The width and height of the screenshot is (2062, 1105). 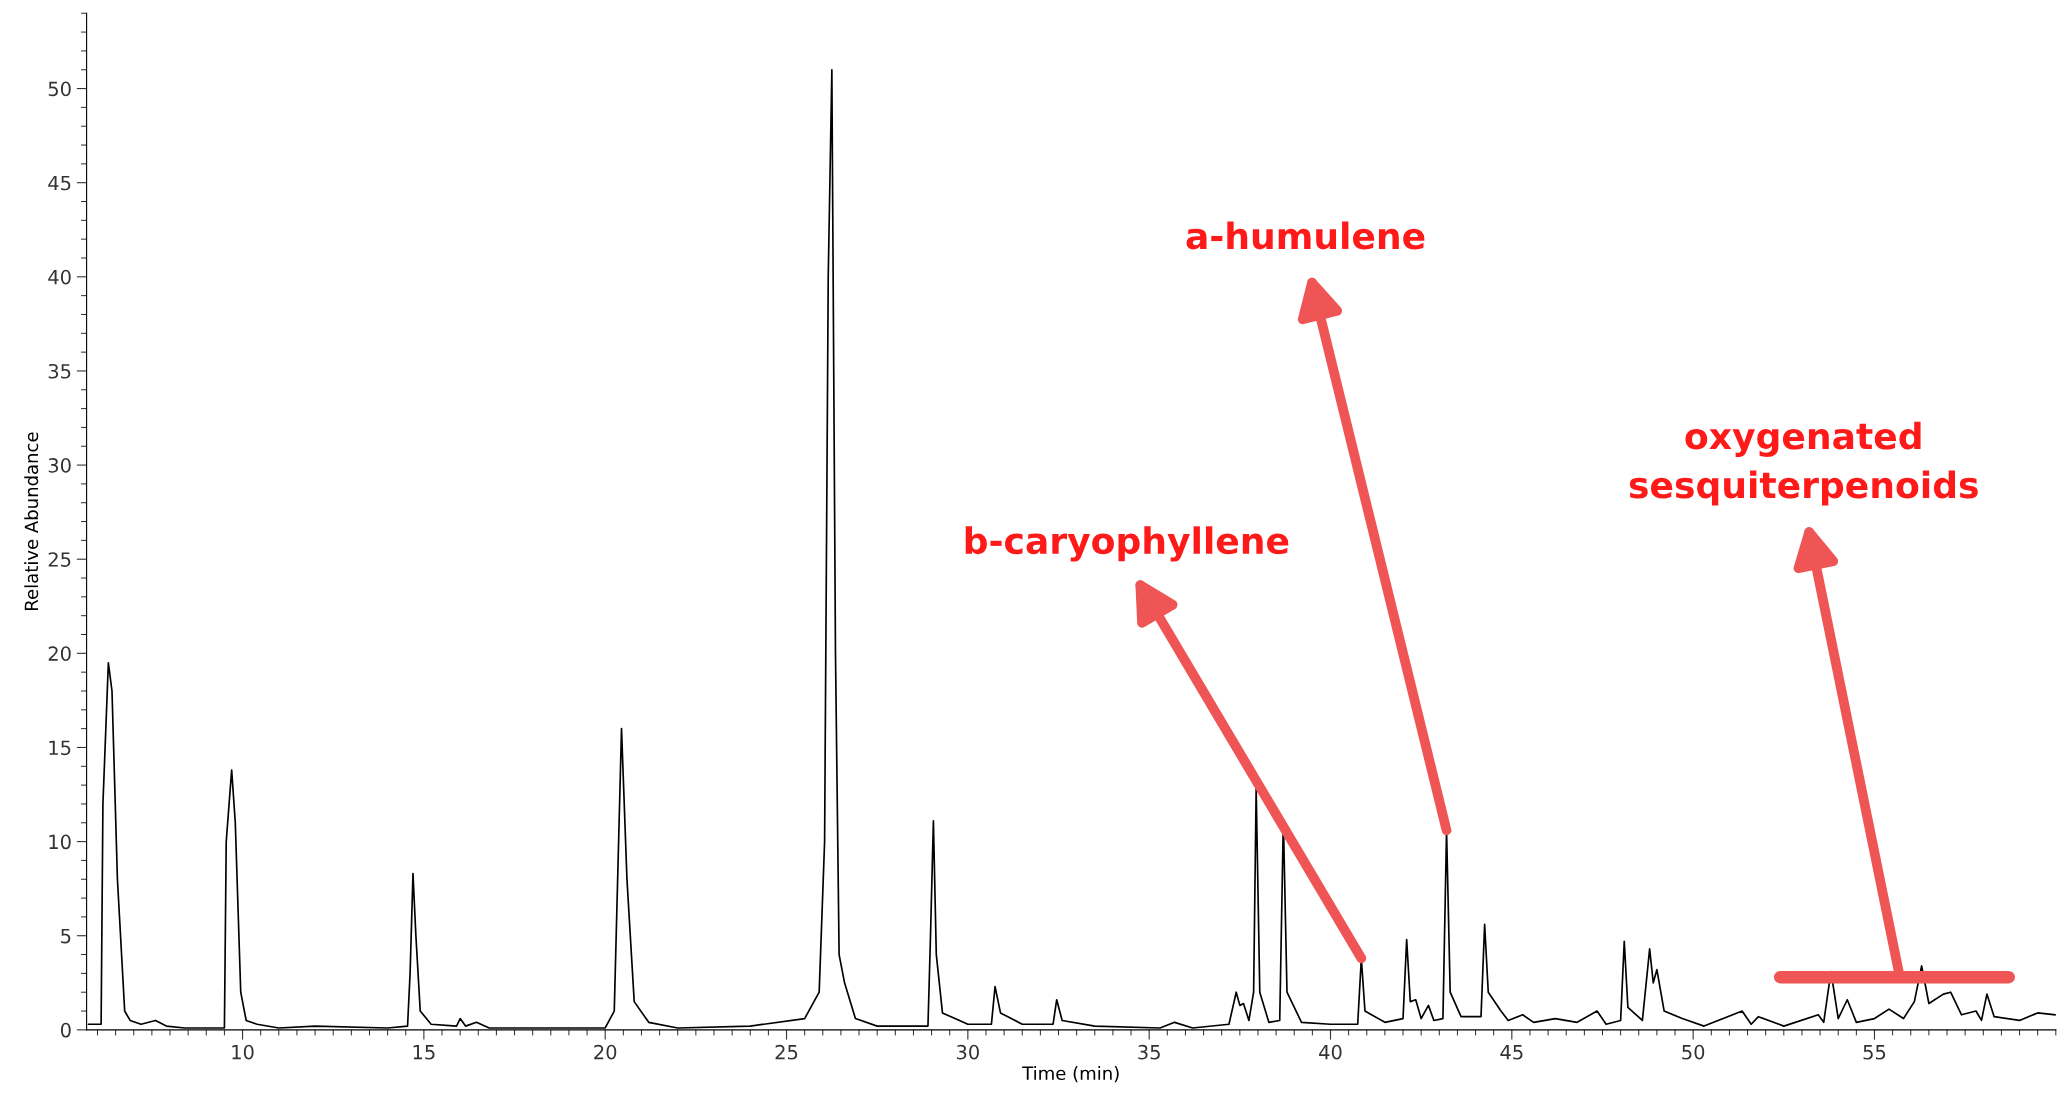 I want to click on x-tick-label: 25, so click(x=786, y=1052).